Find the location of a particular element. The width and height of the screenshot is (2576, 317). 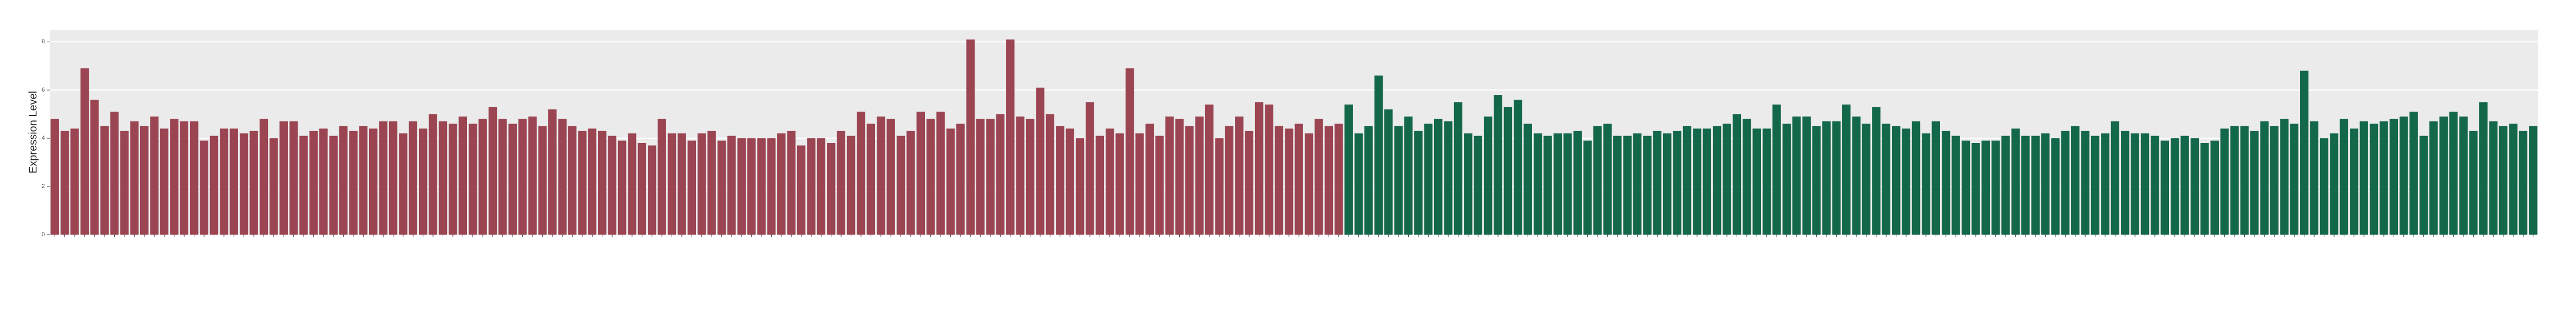

y-tick-label: 0 is located at coordinates (43, 234).